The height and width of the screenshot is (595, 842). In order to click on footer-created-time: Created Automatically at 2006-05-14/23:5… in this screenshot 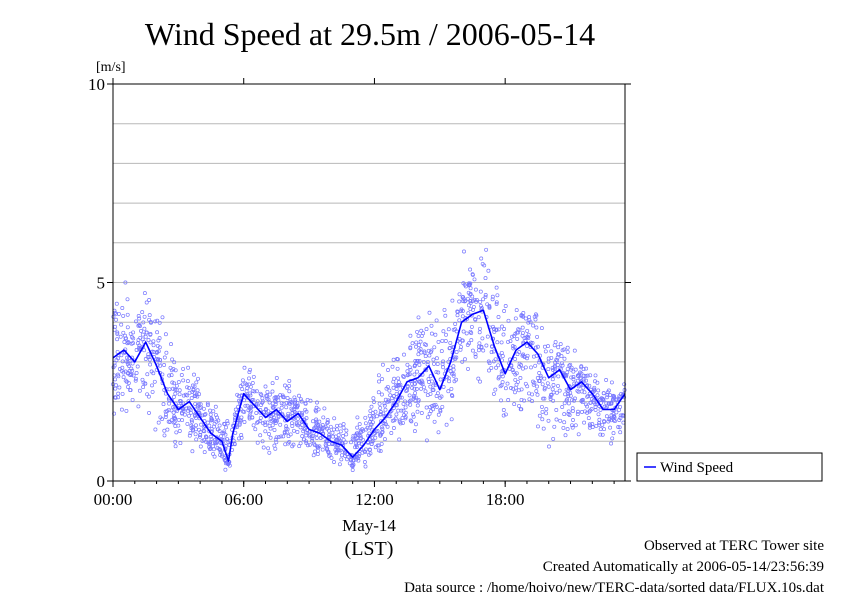, I will do `click(683, 567)`.